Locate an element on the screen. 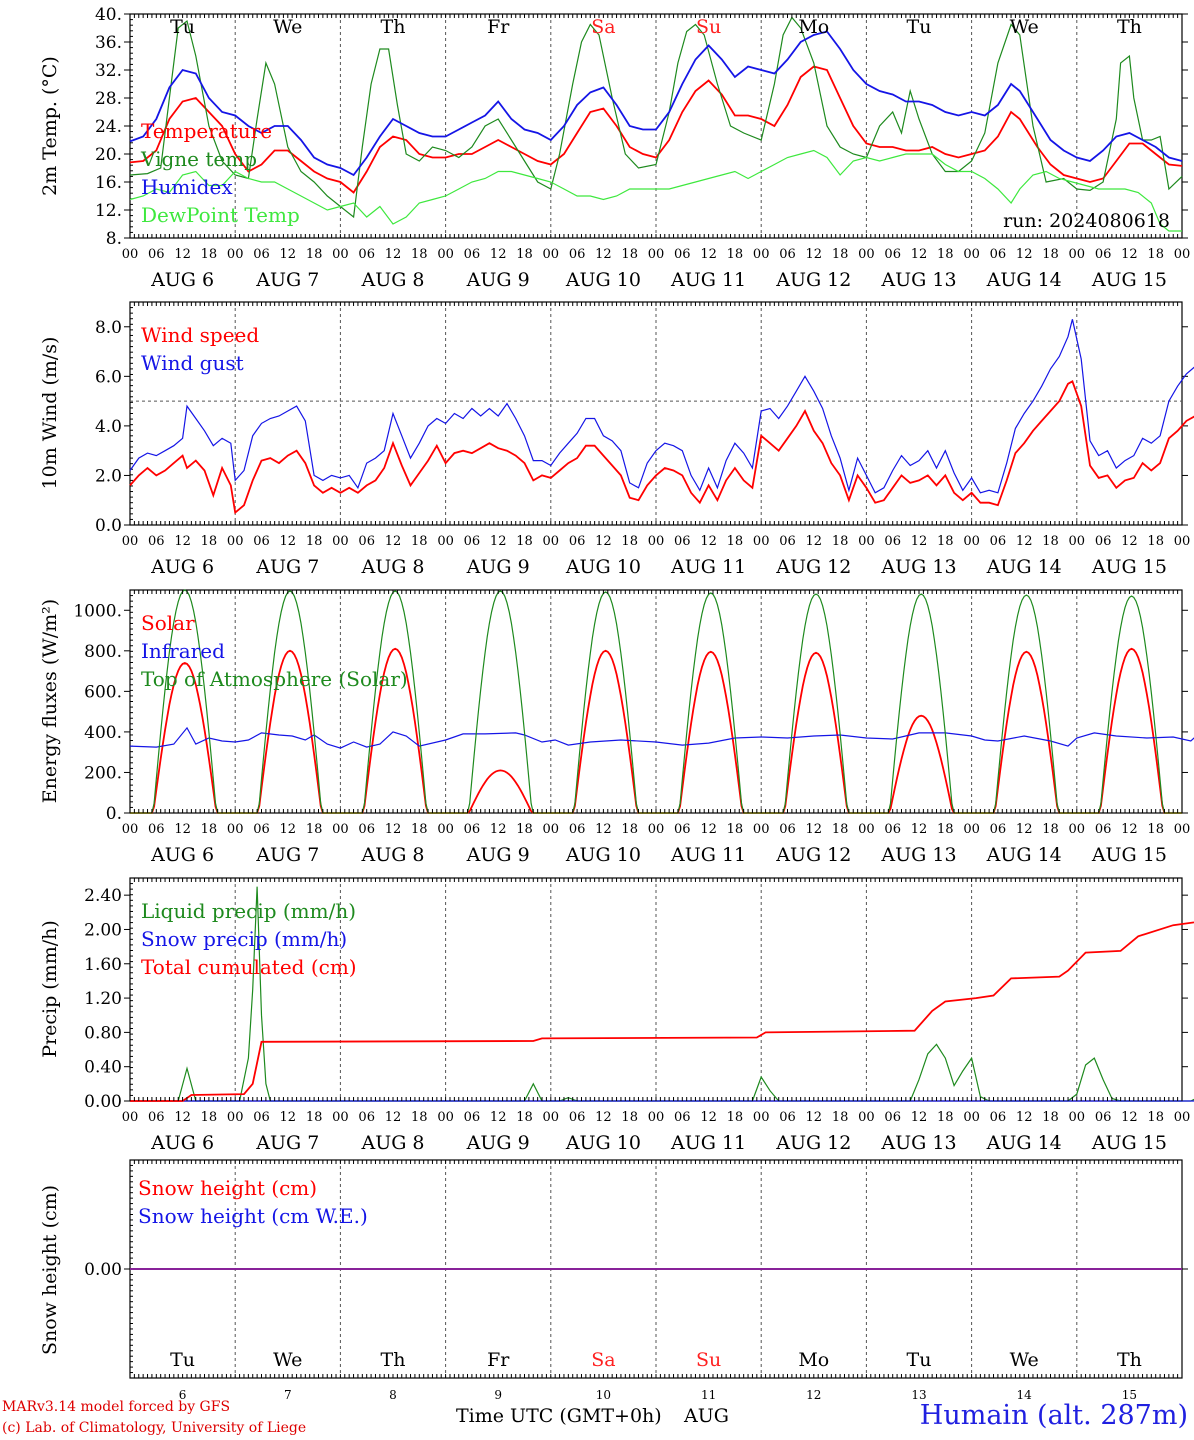 This screenshot has height=1440, width=1194. y-tick-label: 400. is located at coordinates (103, 733).